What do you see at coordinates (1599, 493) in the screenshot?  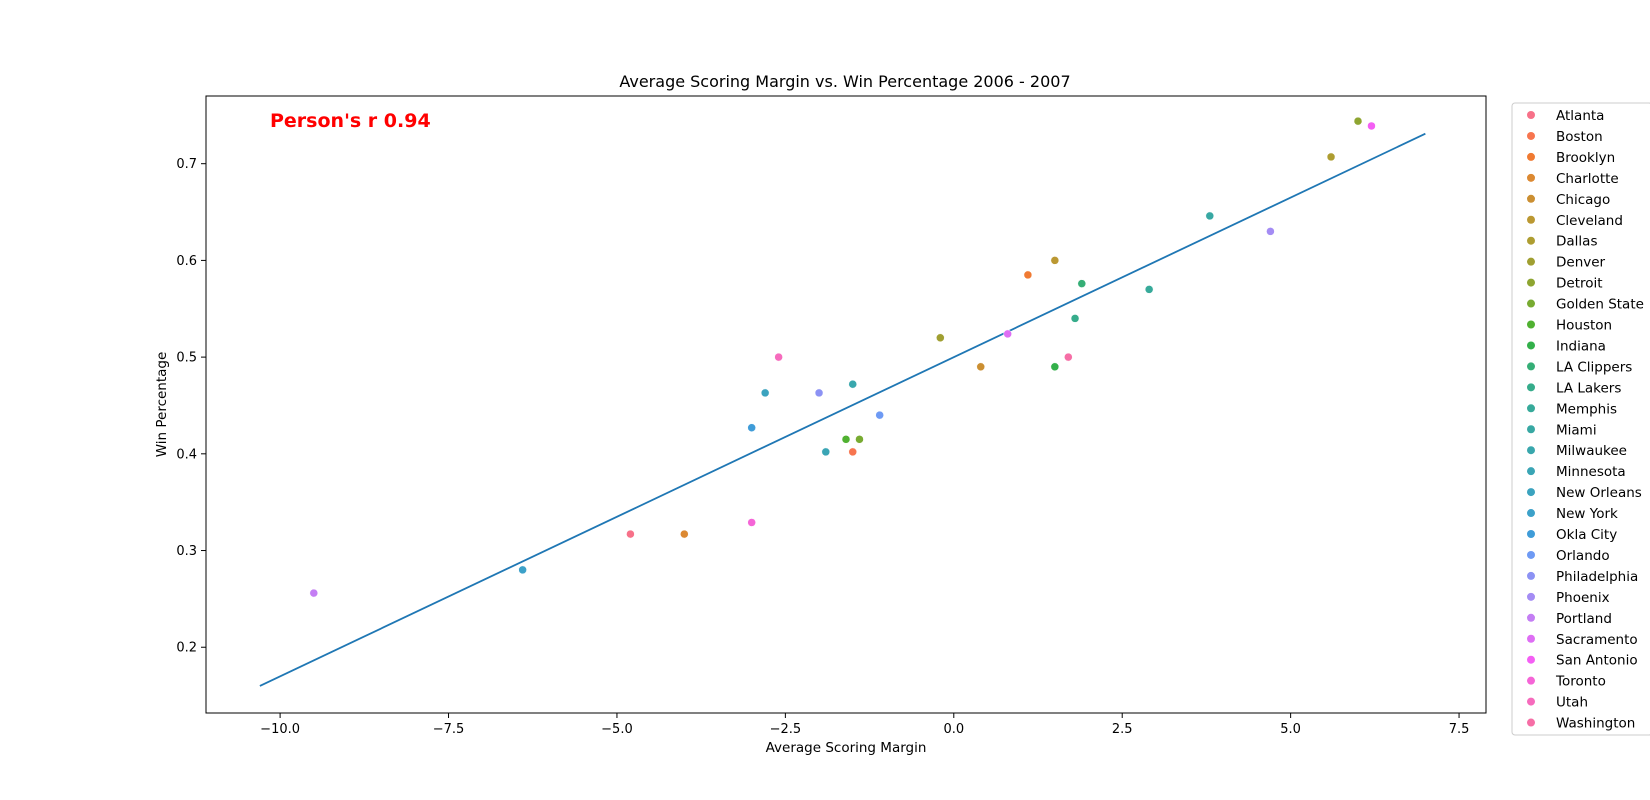 I see `legend-label: New Orleans` at bounding box center [1599, 493].